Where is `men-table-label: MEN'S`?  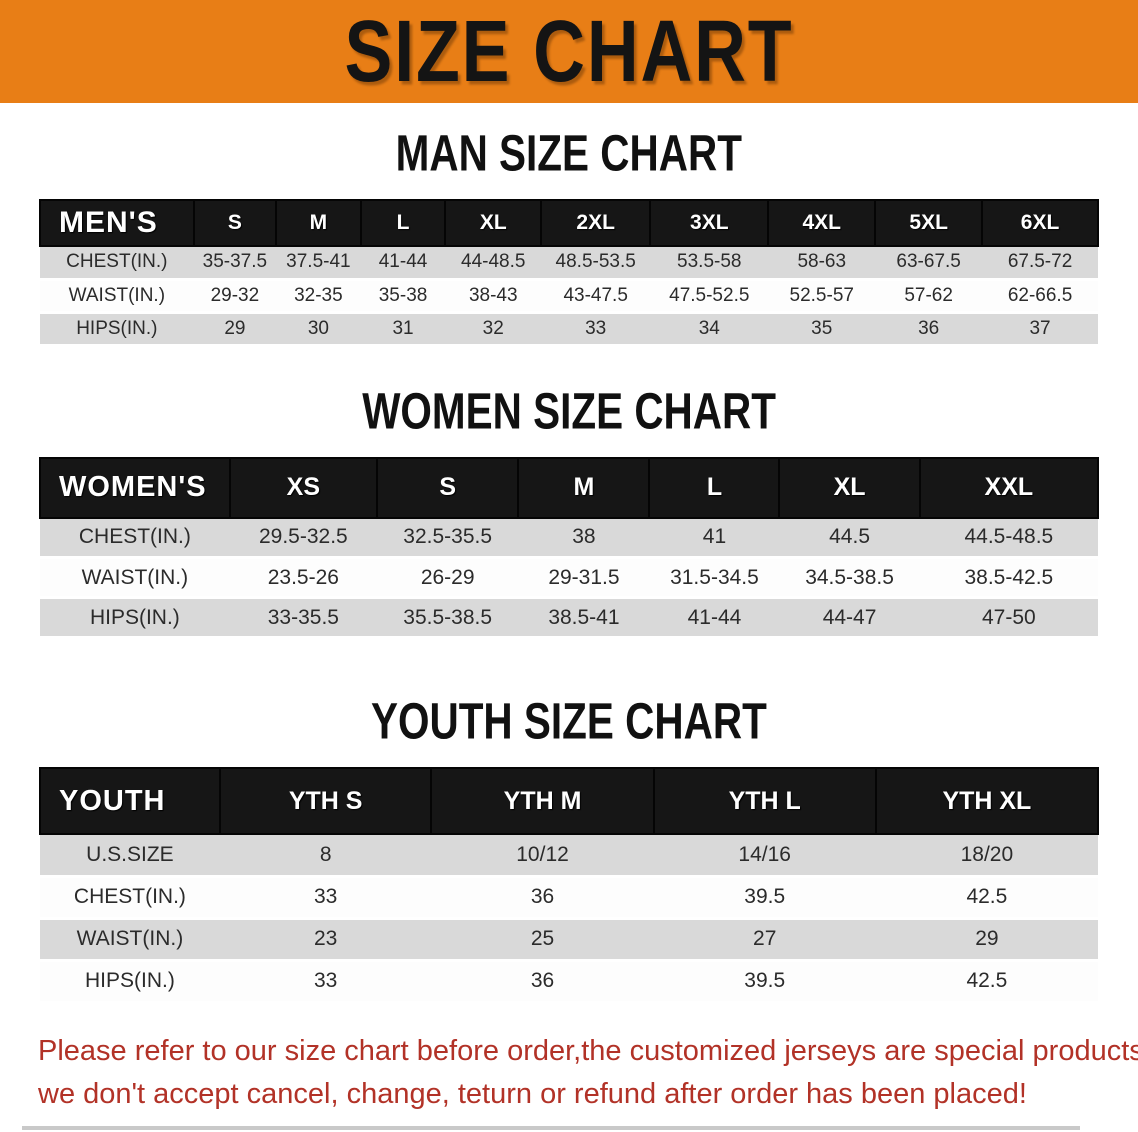 men-table-label: MEN'S is located at coordinates (117, 223).